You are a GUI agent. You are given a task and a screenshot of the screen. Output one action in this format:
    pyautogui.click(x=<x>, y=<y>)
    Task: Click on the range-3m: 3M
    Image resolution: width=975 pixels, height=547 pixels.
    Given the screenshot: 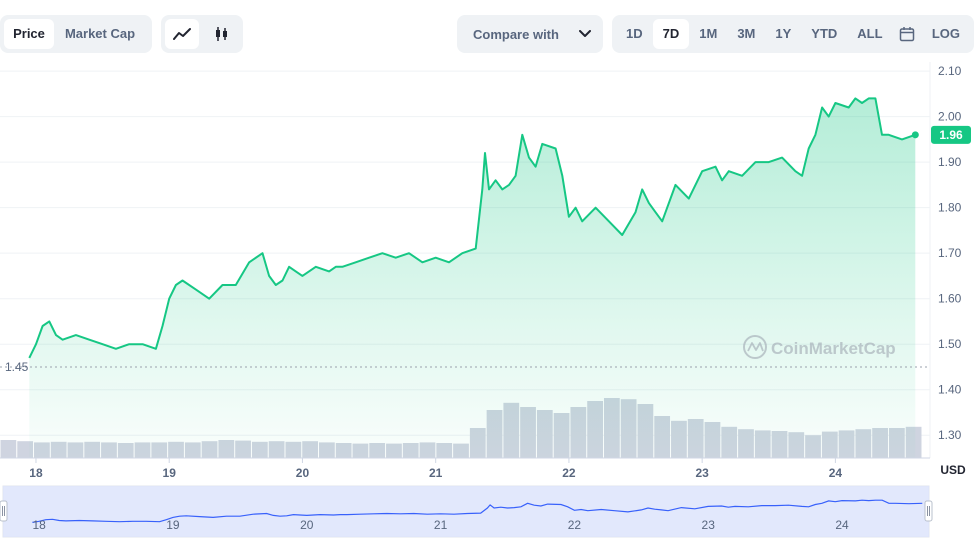 What is the action you would take?
    pyautogui.click(x=746, y=33)
    